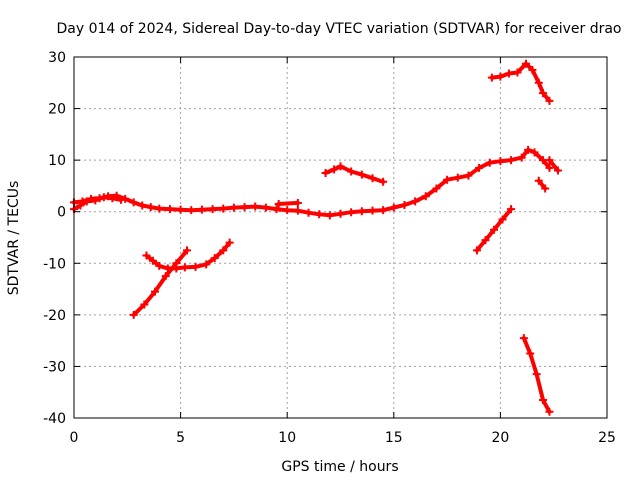  I want to click on y-tick-label: -40, so click(54, 419).